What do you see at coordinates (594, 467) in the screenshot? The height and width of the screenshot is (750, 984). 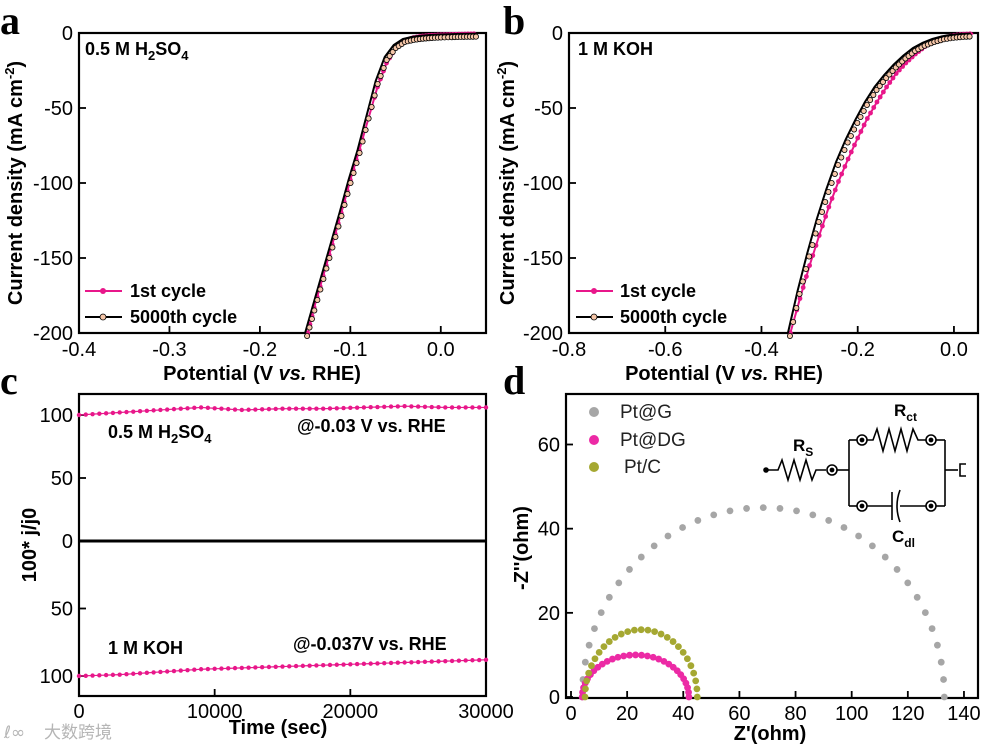 I see `legend-marker-ptc` at bounding box center [594, 467].